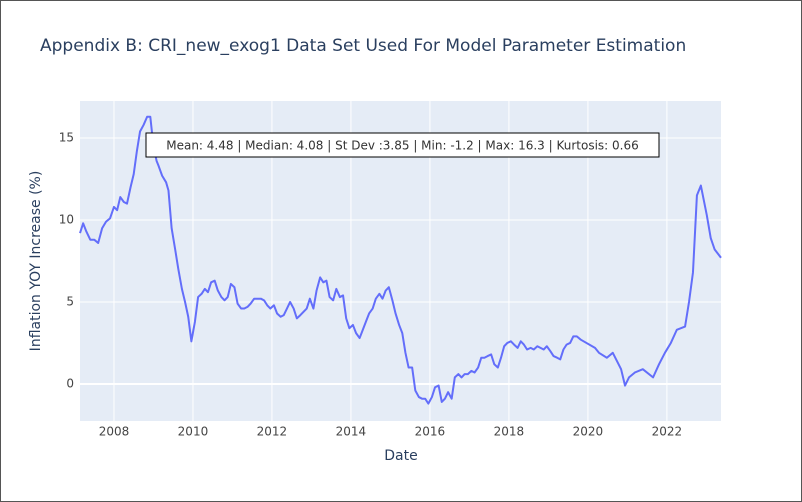 The width and height of the screenshot is (802, 502). What do you see at coordinates (114, 432) in the screenshot?
I see `x-tick-label: 2008` at bounding box center [114, 432].